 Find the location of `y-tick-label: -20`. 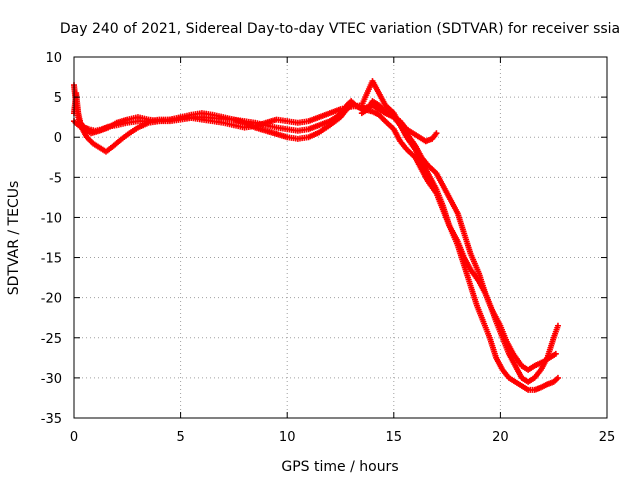

y-tick-label: -20 is located at coordinates (51, 299).